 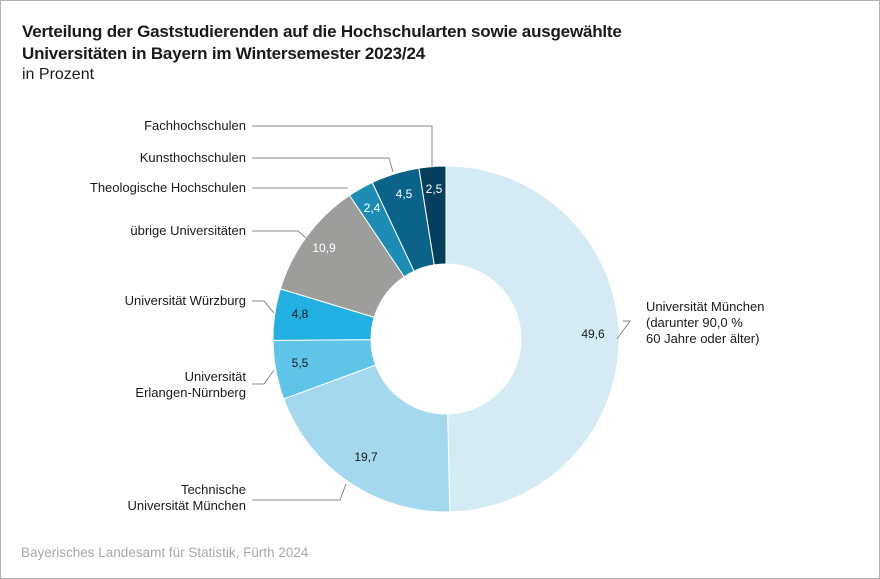 What do you see at coordinates (324, 248) in the screenshot?
I see `value-label-ubrige-universitaten: 10,9` at bounding box center [324, 248].